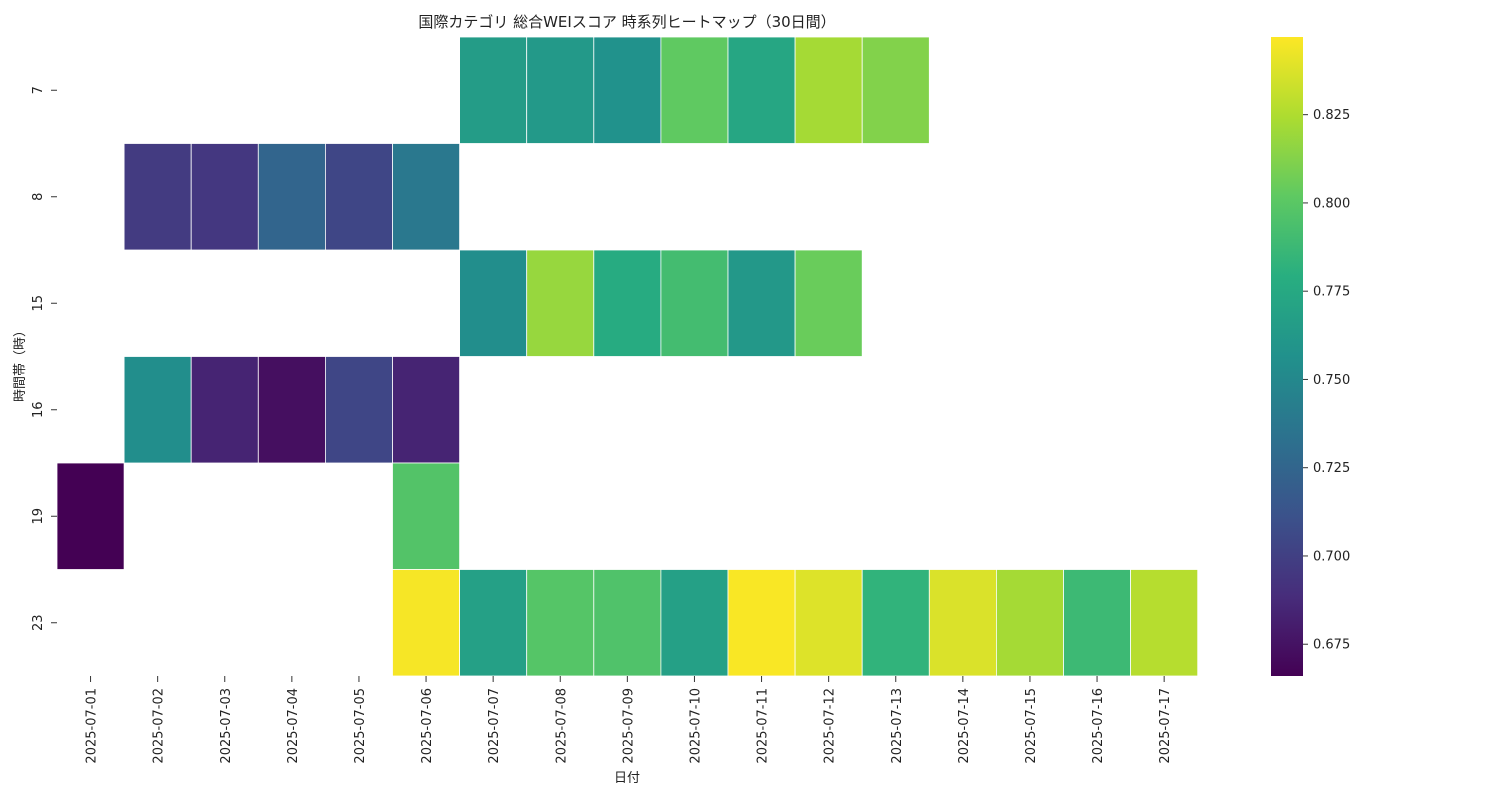  I want to click on y-tick-label: 23, so click(38, 622).